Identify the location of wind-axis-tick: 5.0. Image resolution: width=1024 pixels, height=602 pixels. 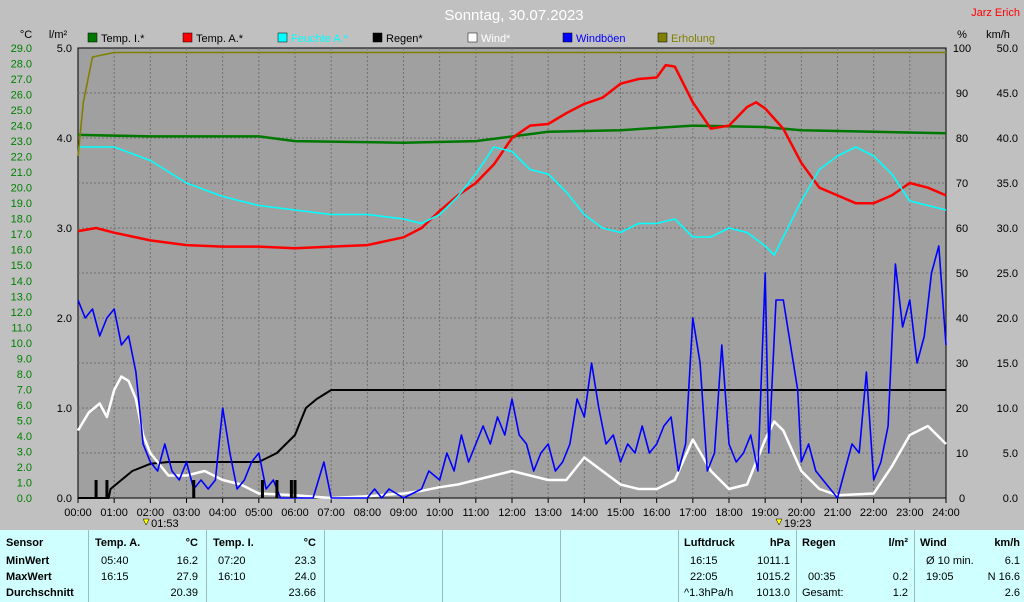
(1010, 454).